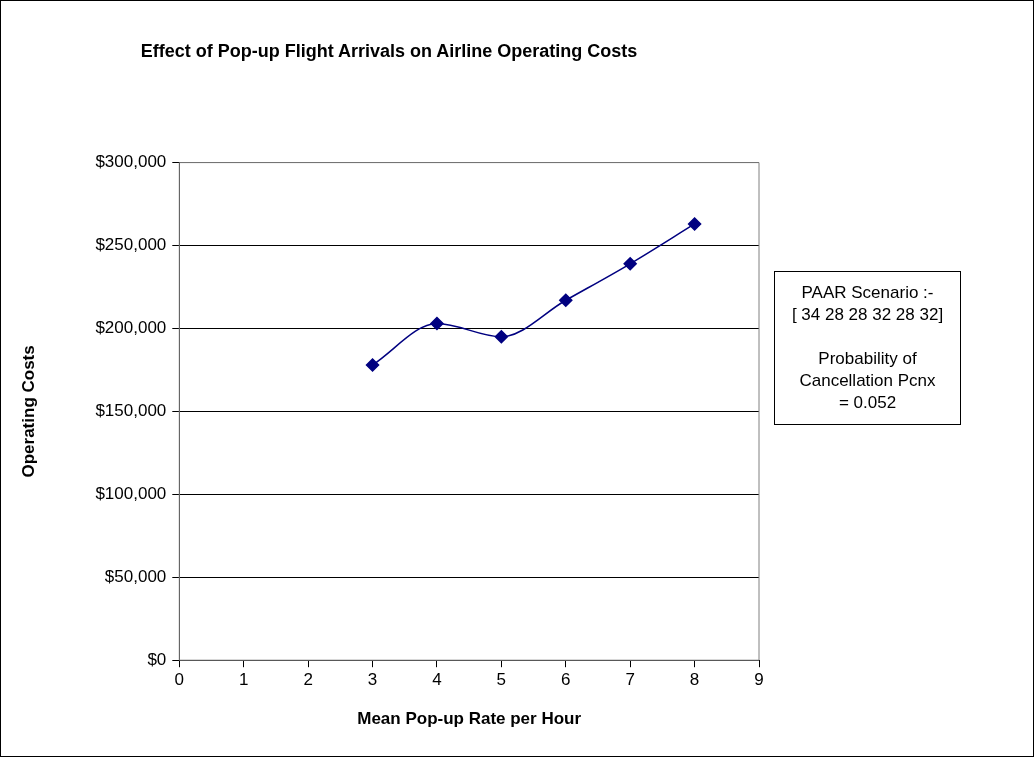 The width and height of the screenshot is (1034, 757). What do you see at coordinates (372, 680) in the screenshot?
I see `x-tick-label: 3` at bounding box center [372, 680].